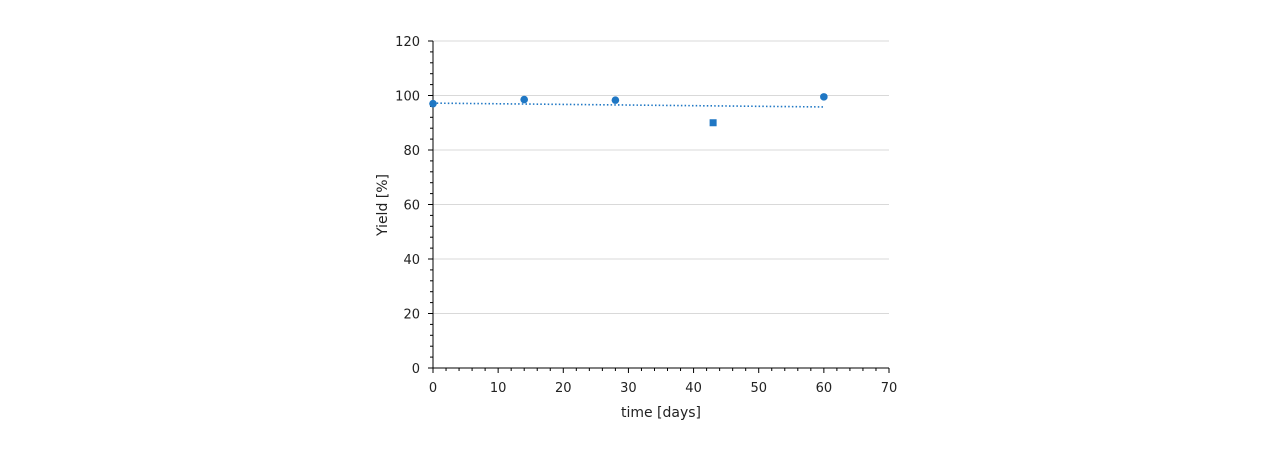  I want to click on y-tick-label: 20, so click(411, 315).